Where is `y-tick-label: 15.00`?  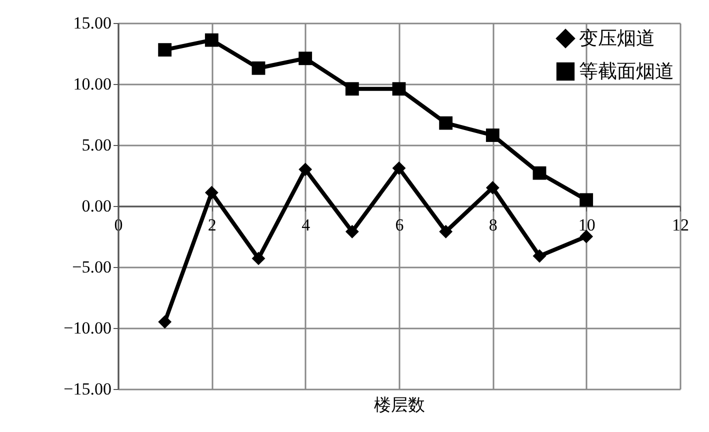
y-tick-label: 15.00 is located at coordinates (92, 23).